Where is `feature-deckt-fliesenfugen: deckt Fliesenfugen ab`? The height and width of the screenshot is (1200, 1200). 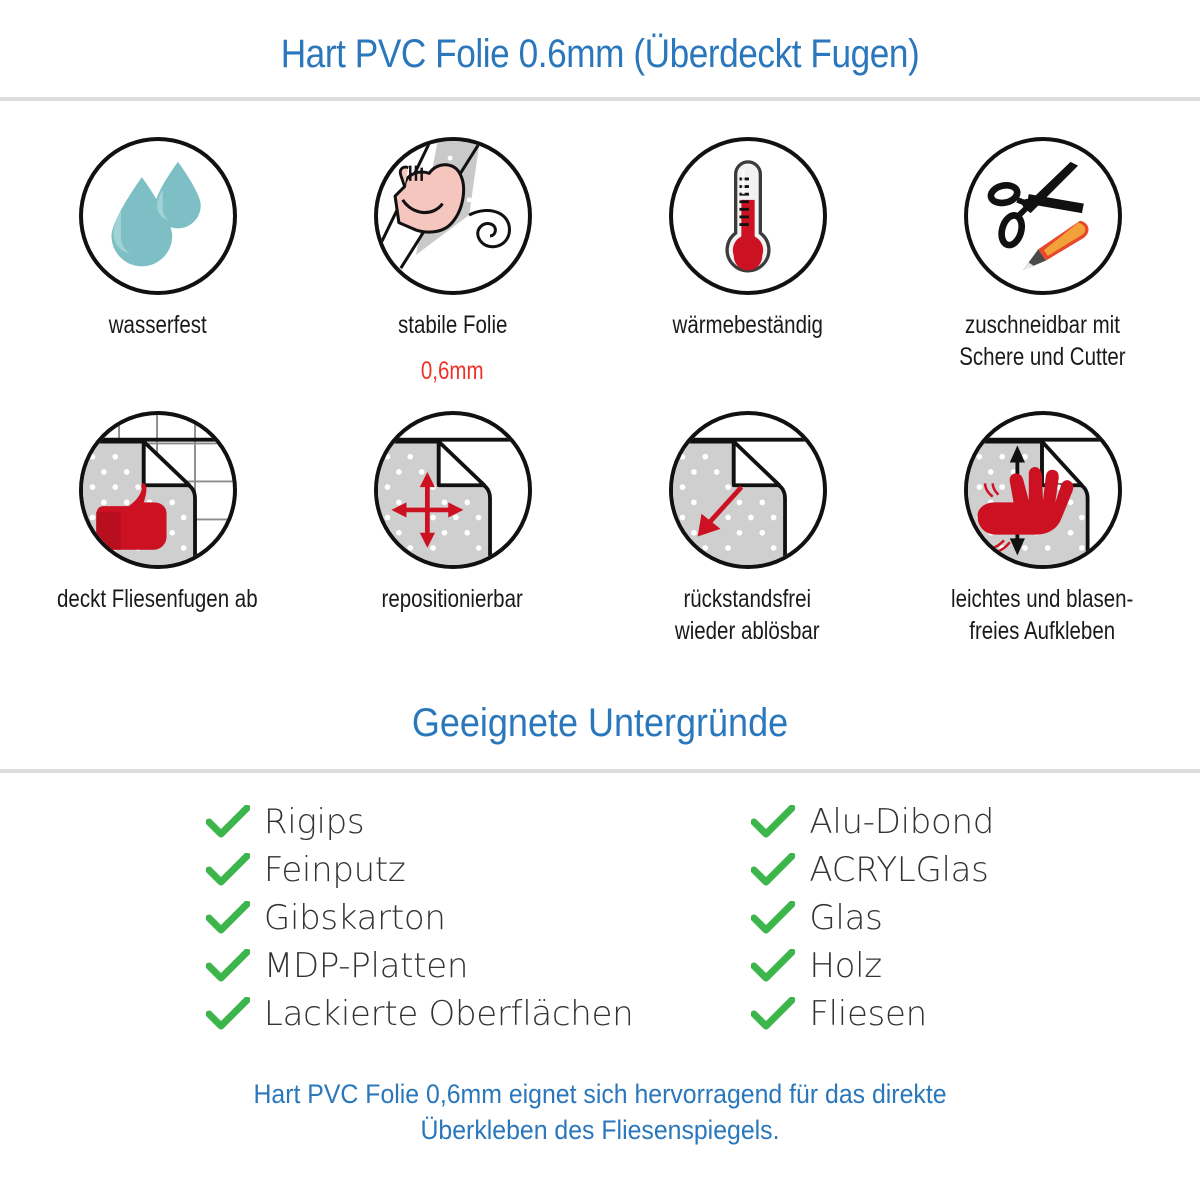 feature-deckt-fliesenfugen: deckt Fliesenfugen ab is located at coordinates (157, 529).